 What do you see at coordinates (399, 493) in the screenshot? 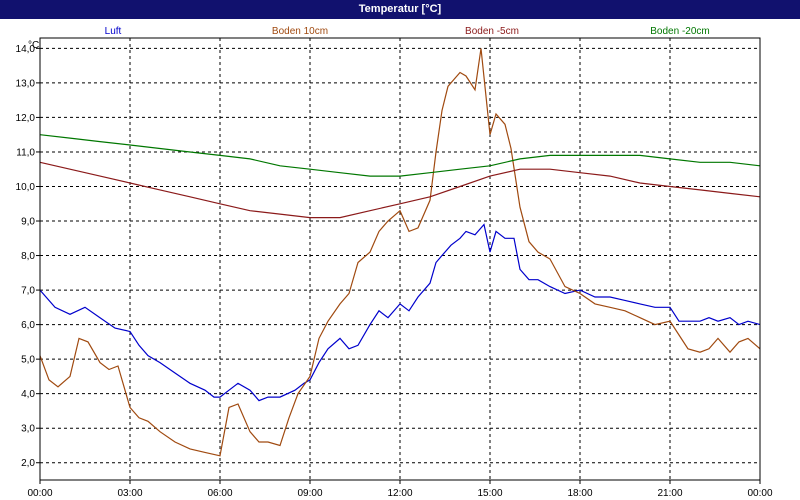
I see `x-tick-time: 12:00` at bounding box center [399, 493].